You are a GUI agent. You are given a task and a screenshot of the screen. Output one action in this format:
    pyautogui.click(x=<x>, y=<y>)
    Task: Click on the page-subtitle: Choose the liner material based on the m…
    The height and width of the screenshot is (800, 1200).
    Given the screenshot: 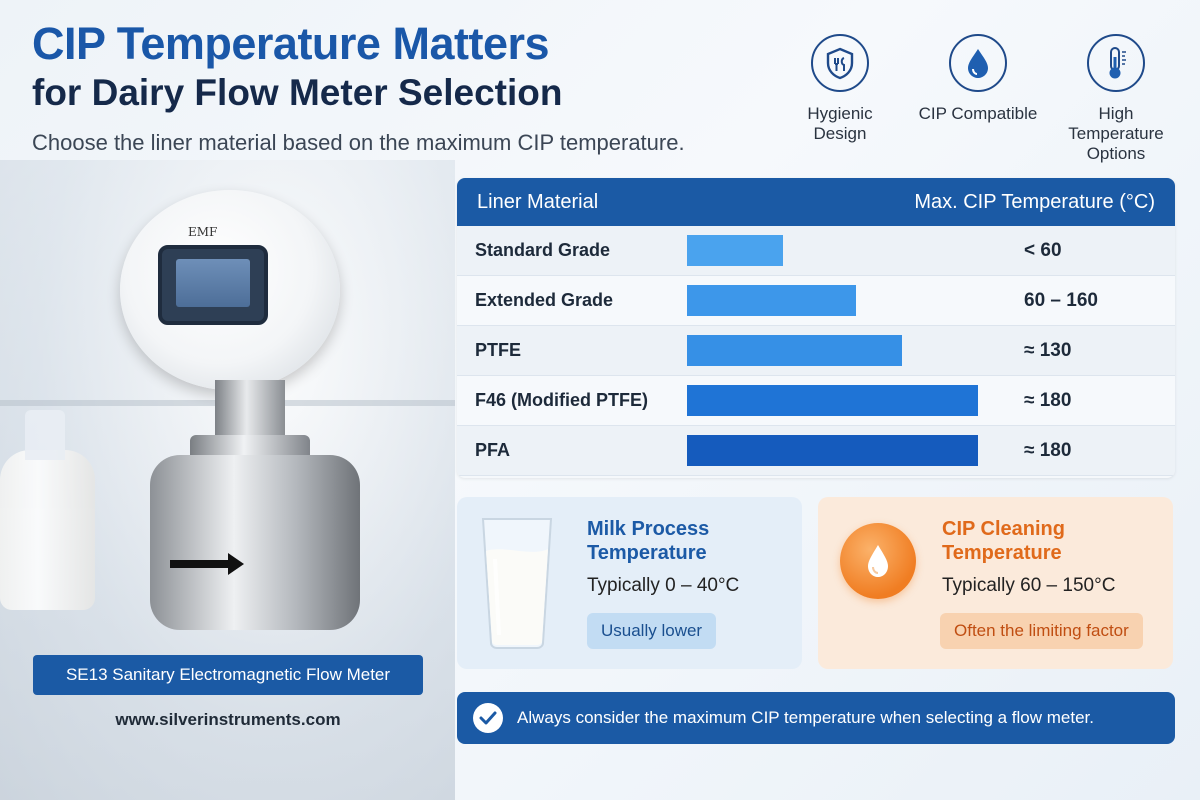 What is the action you would take?
    pyautogui.click(x=358, y=142)
    